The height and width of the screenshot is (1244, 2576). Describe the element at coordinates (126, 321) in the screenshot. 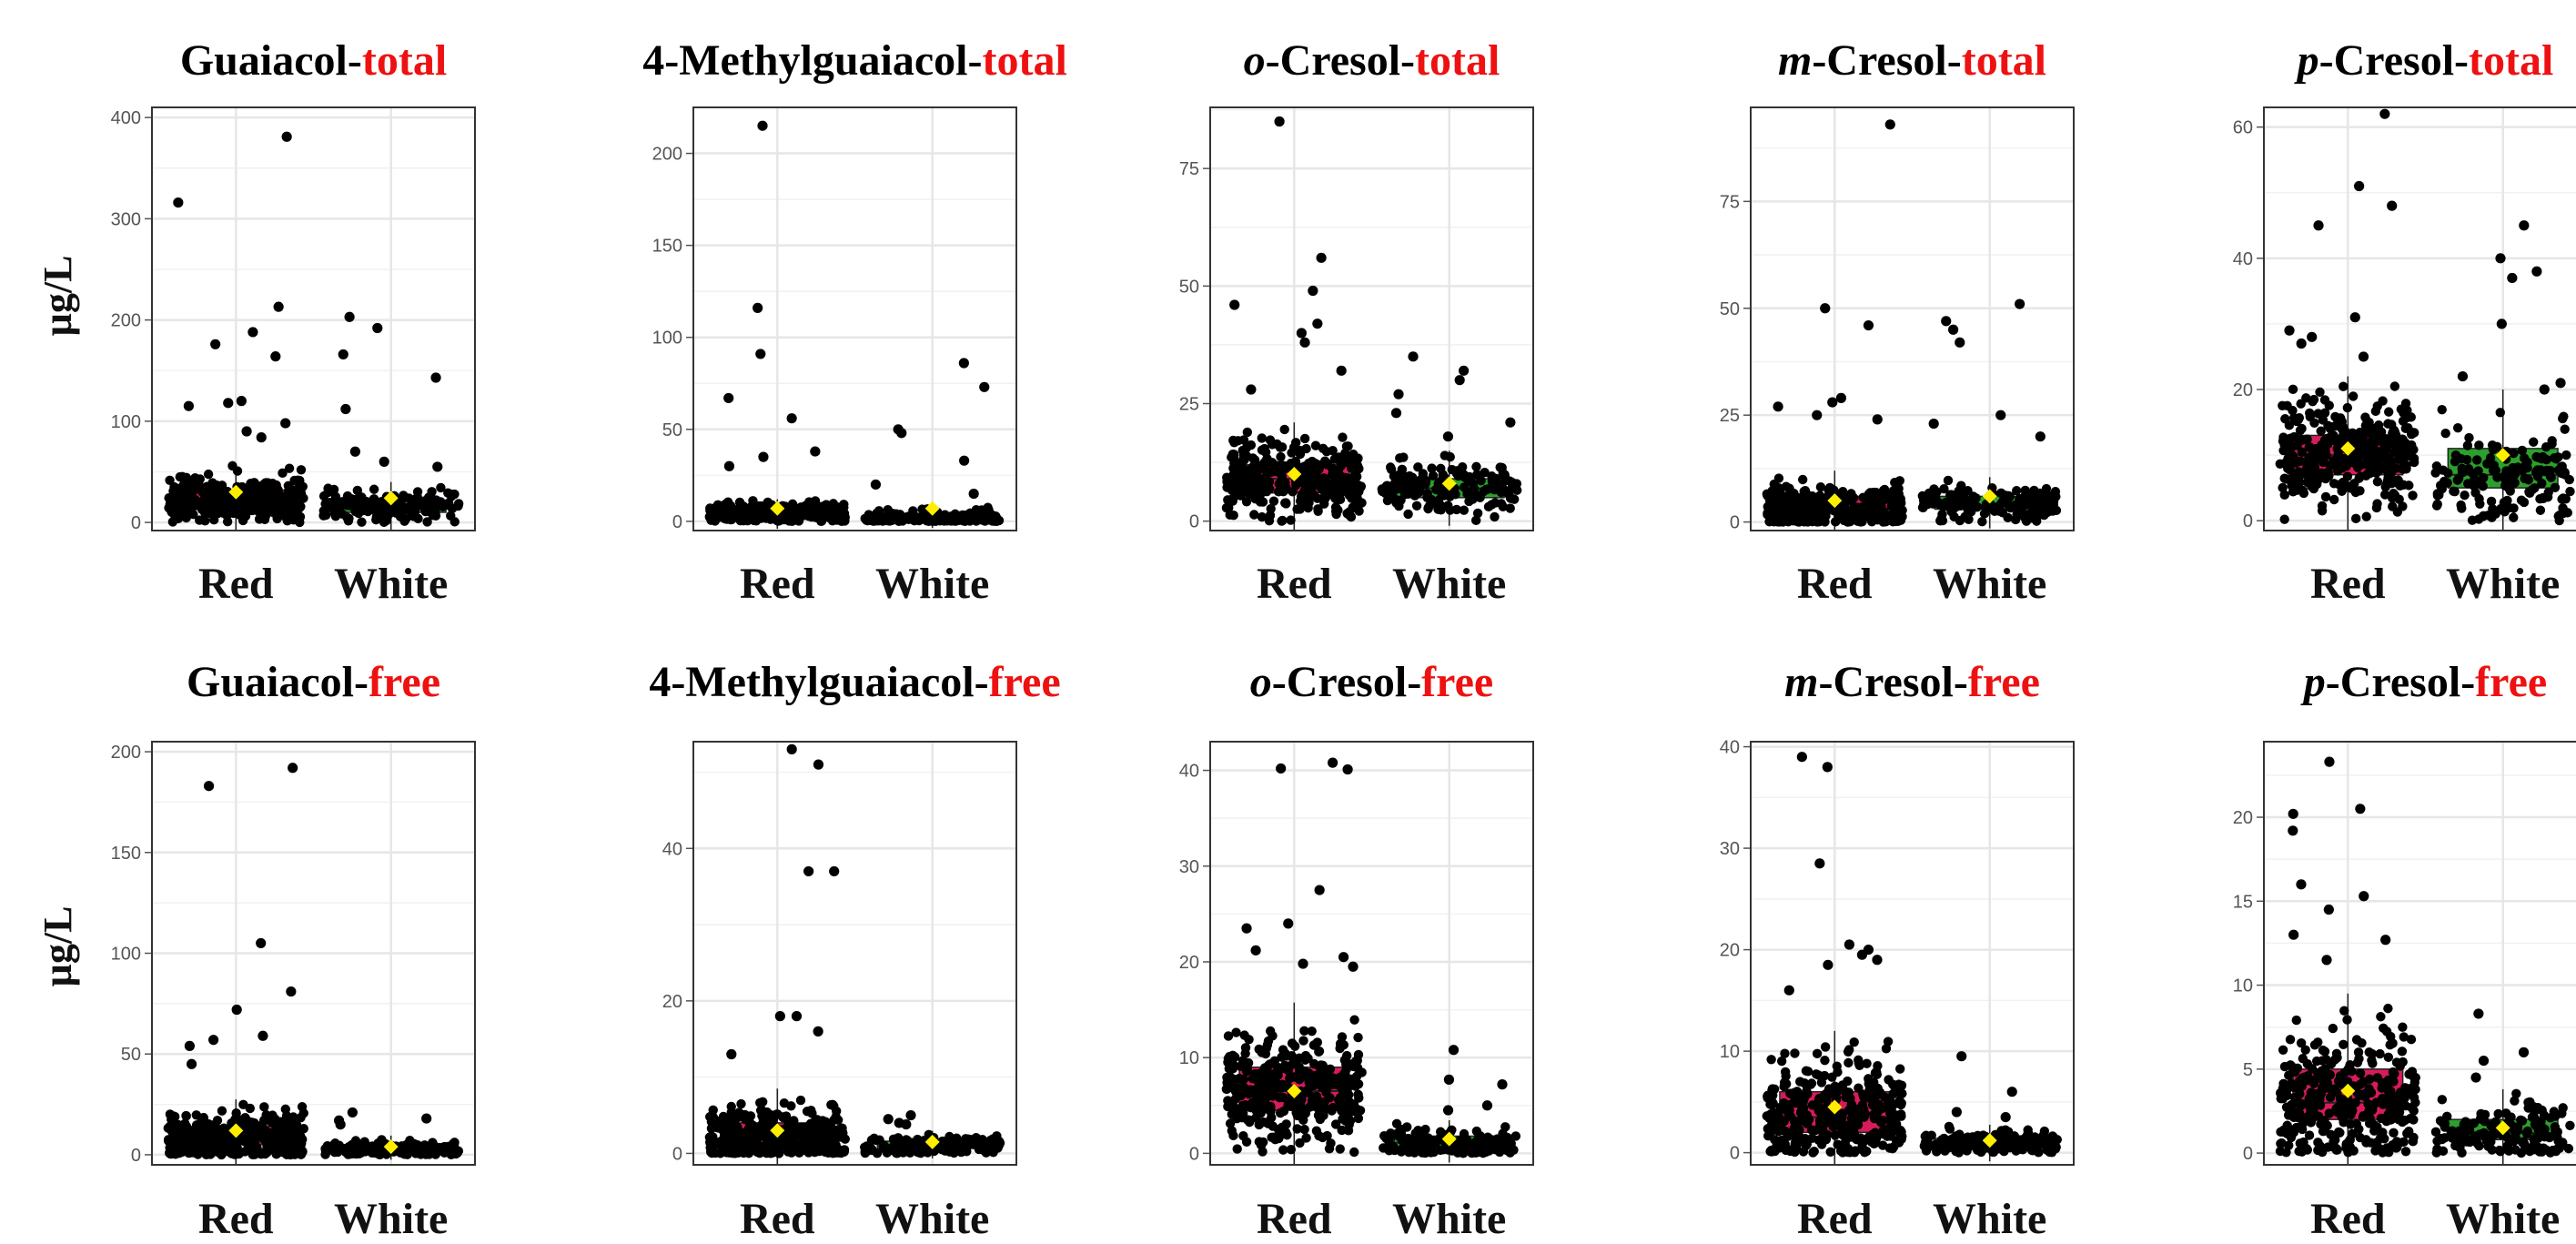

I see `y-tick-label: 200` at that location.